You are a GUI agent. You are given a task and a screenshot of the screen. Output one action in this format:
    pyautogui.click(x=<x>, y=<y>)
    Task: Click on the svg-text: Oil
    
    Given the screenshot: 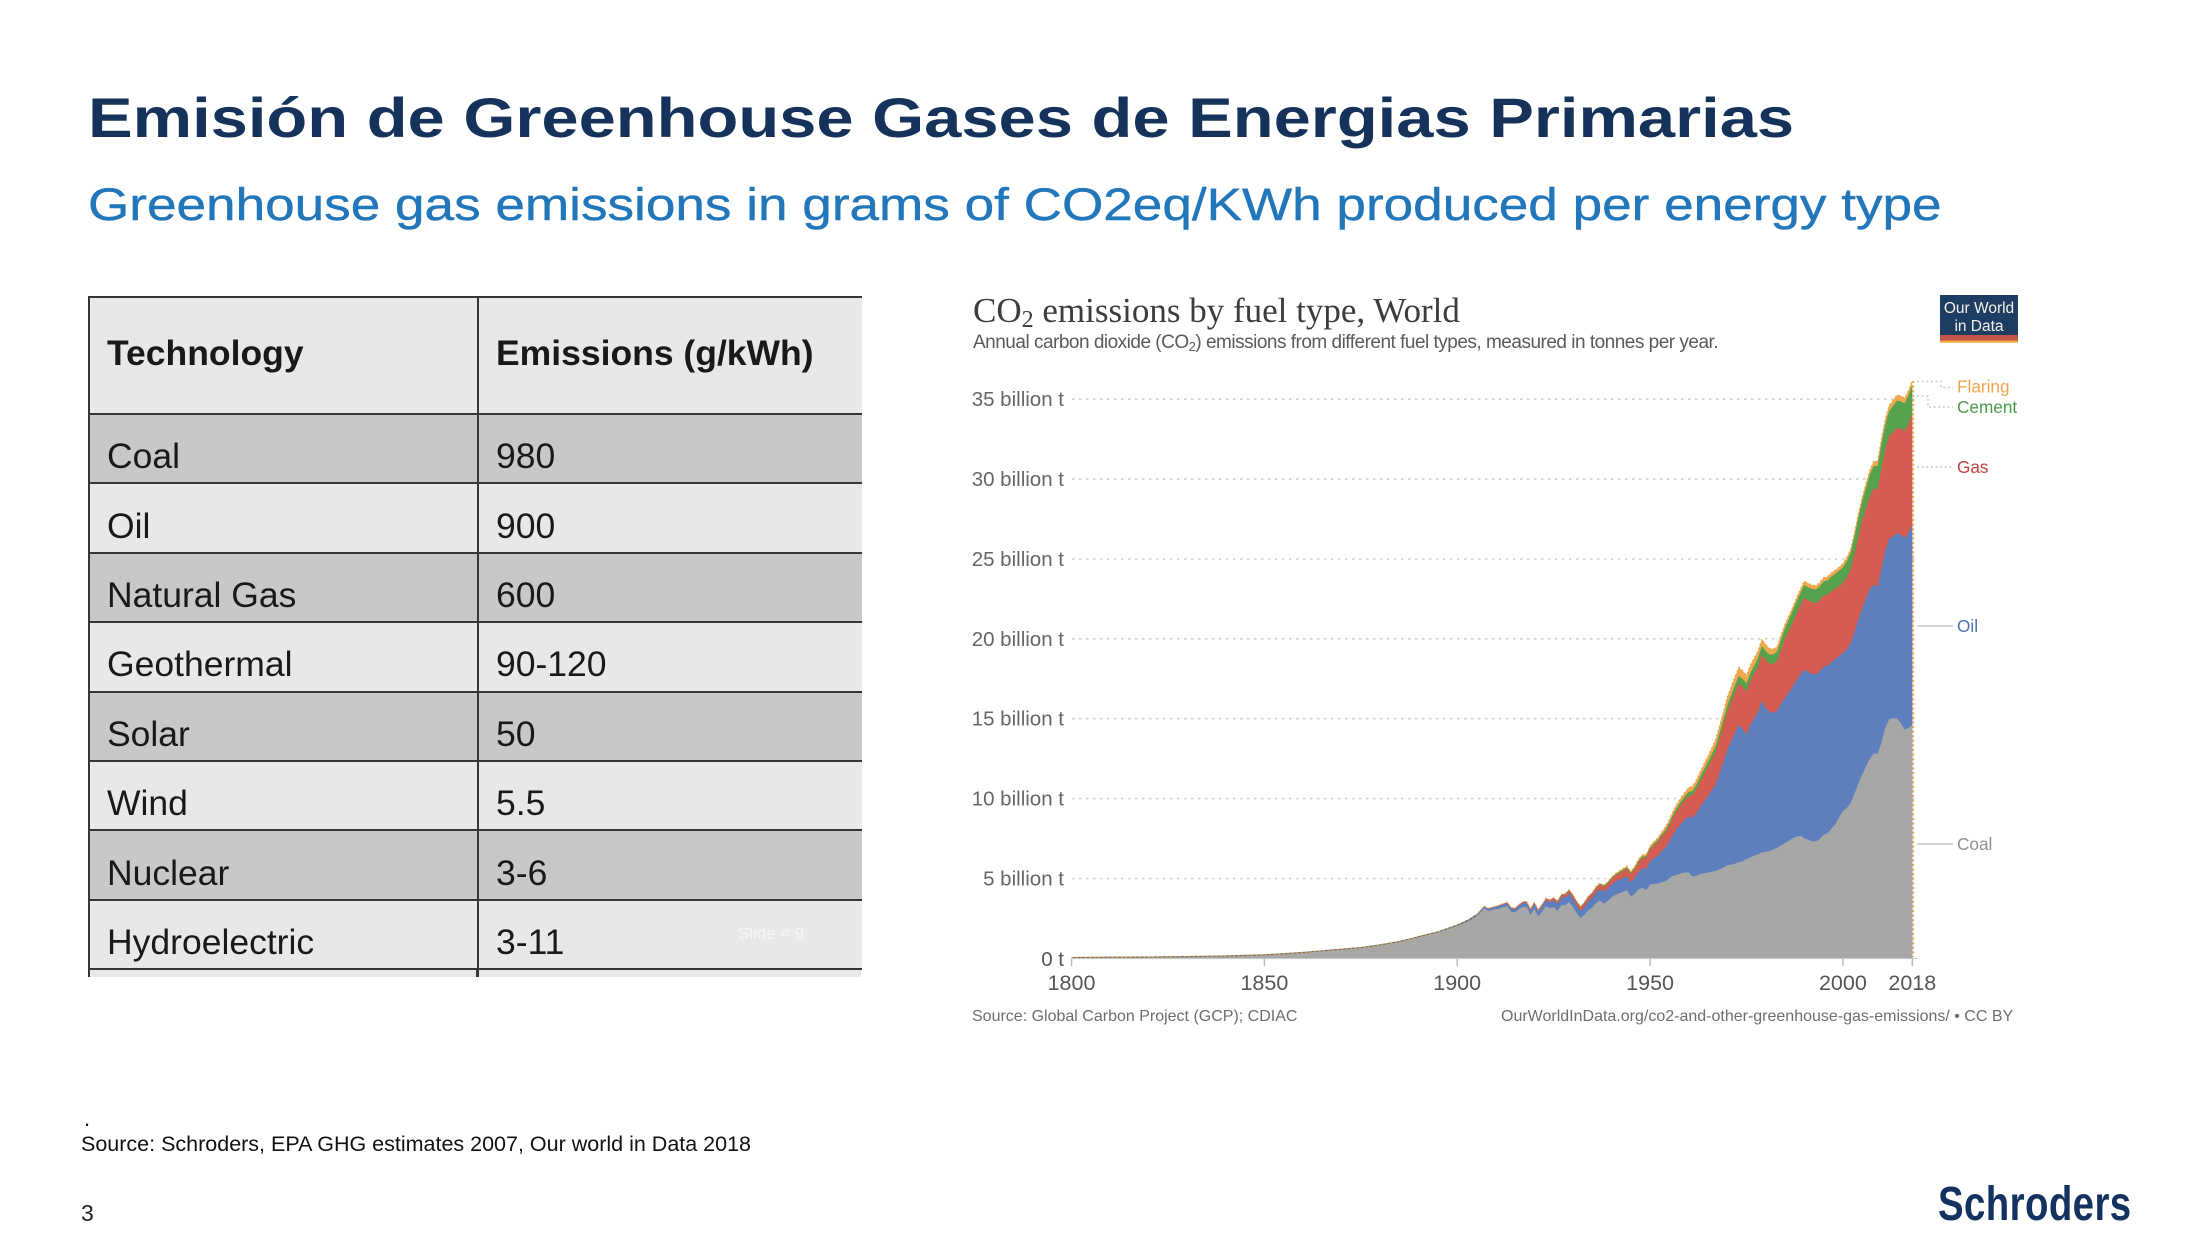 What is the action you would take?
    pyautogui.click(x=1967, y=626)
    